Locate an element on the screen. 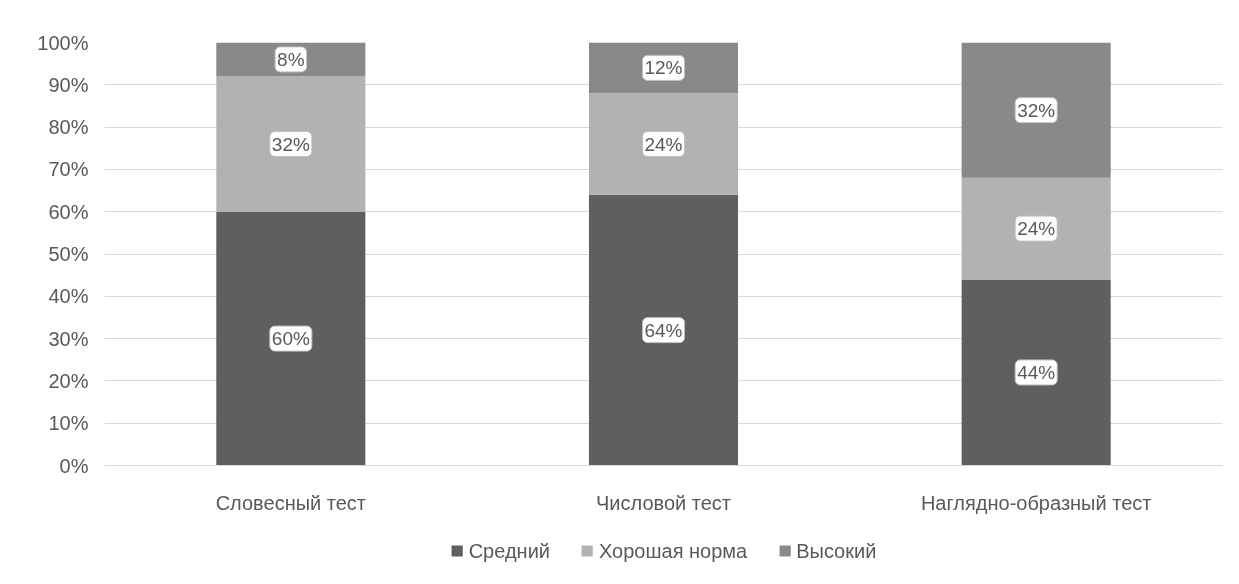 Image resolution: width=1239 pixels, height=584 pixels. legend-label: Высокий is located at coordinates (836, 550).